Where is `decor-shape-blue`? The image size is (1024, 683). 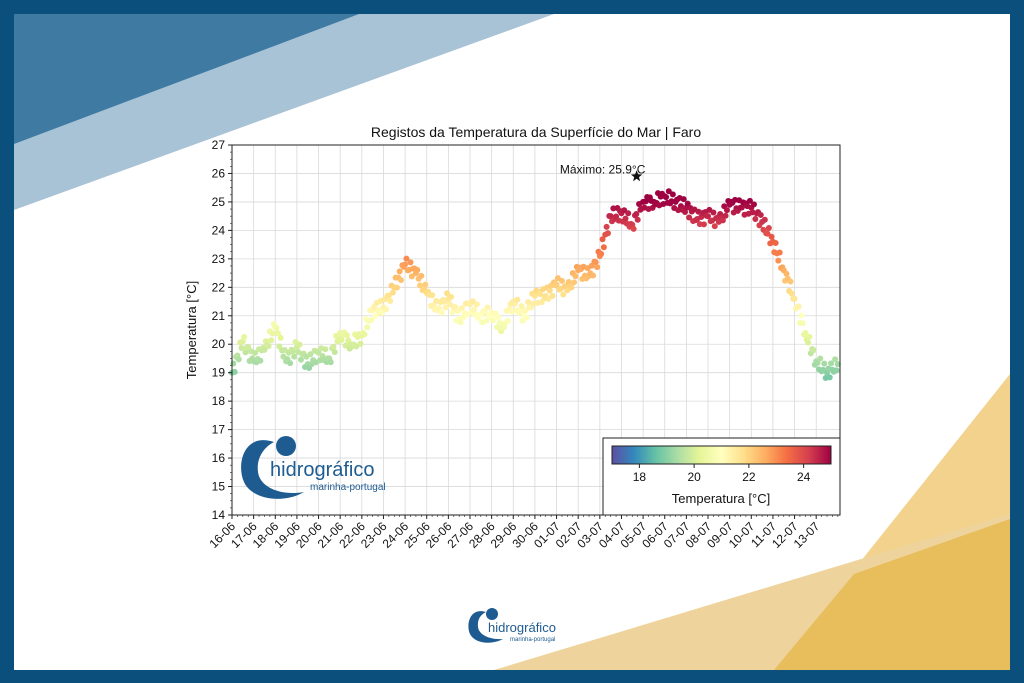 decor-shape-blue is located at coordinates (186, 79).